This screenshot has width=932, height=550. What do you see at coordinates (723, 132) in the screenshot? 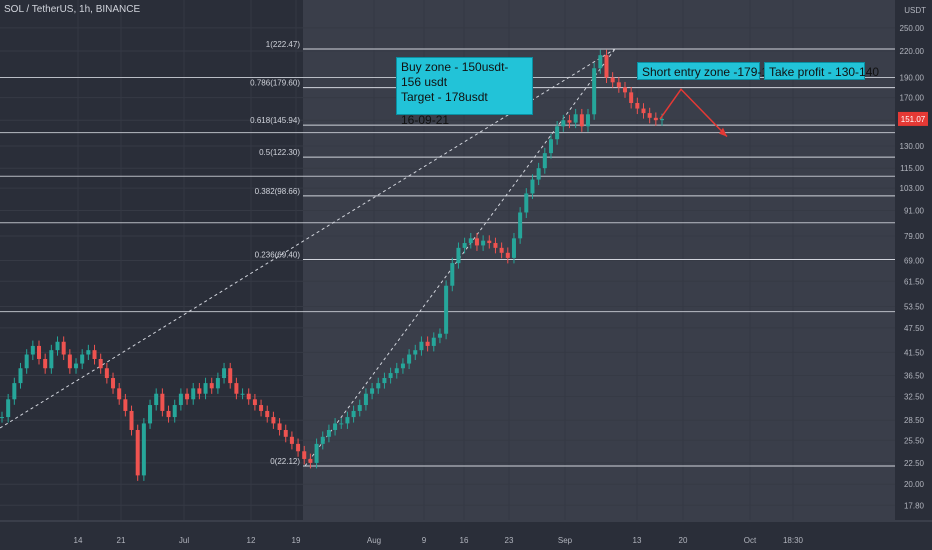
I see `projection-arrowhead` at bounding box center [723, 132].